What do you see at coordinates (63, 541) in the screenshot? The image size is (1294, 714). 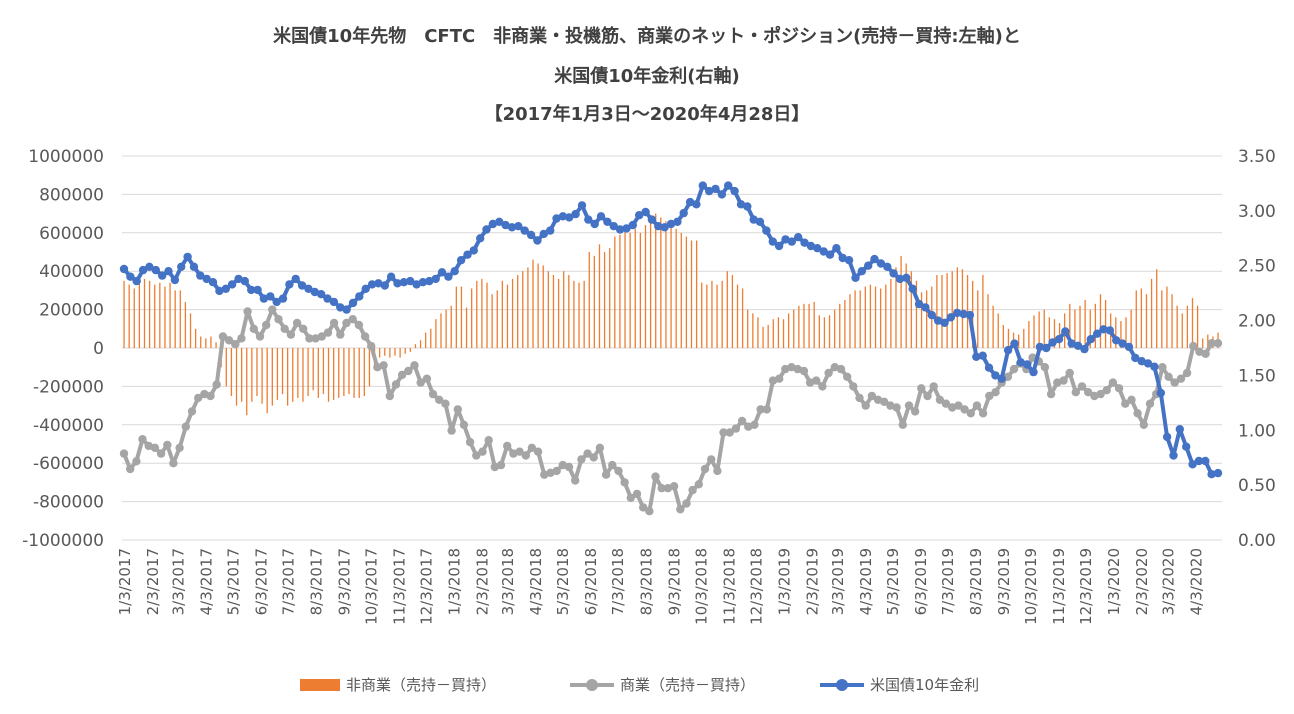 I see `left-axis-tick-label: -1000000` at bounding box center [63, 541].